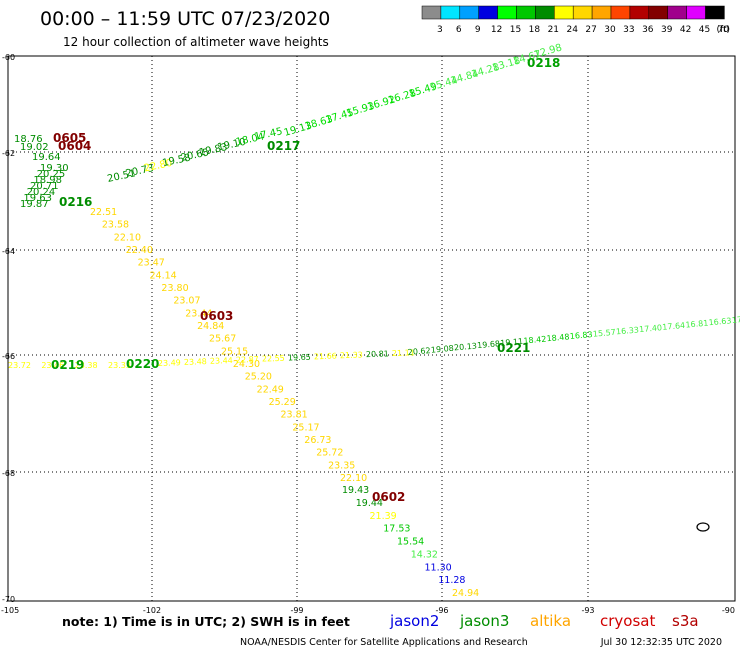 The image size is (740, 650). Describe the element at coordinates (216, 316) in the screenshot. I see `pass-time-label: 0603` at that location.